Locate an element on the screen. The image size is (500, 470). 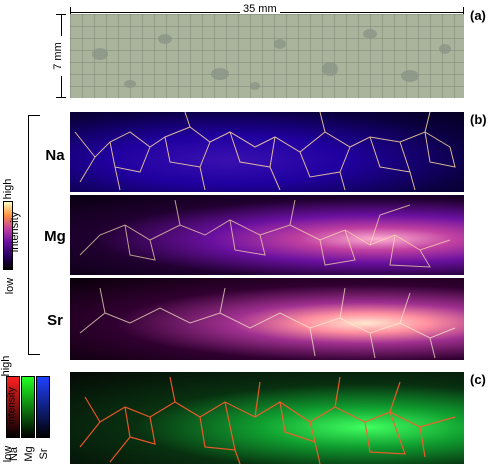
channel-label-na: Na is located at coordinates (14, 454).